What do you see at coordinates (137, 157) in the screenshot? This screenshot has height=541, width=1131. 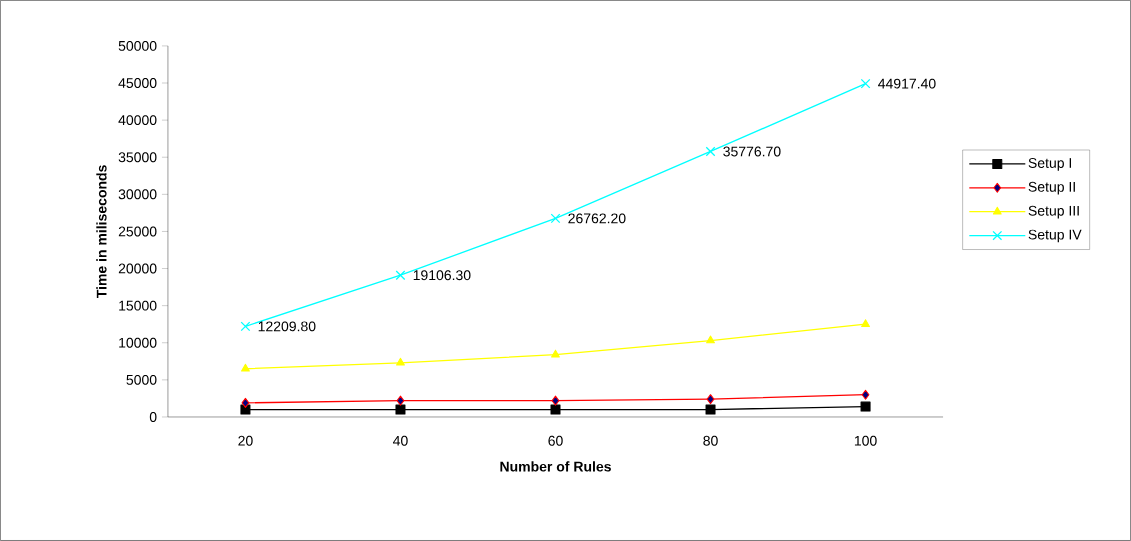 I see `y-tick-label: 35000` at bounding box center [137, 157].